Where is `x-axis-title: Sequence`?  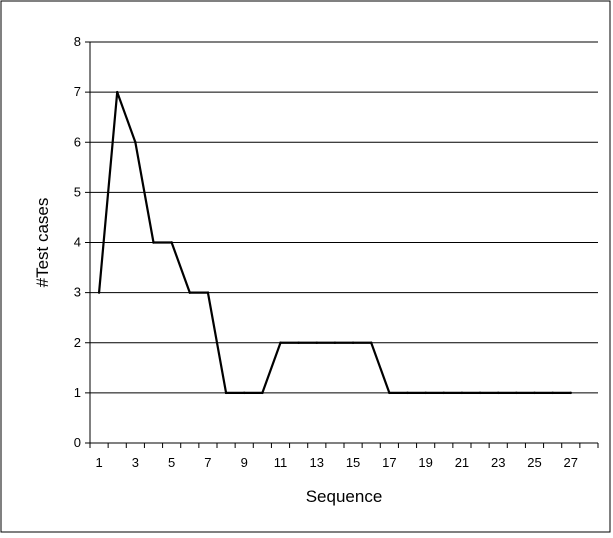 x-axis-title: Sequence is located at coordinates (344, 496).